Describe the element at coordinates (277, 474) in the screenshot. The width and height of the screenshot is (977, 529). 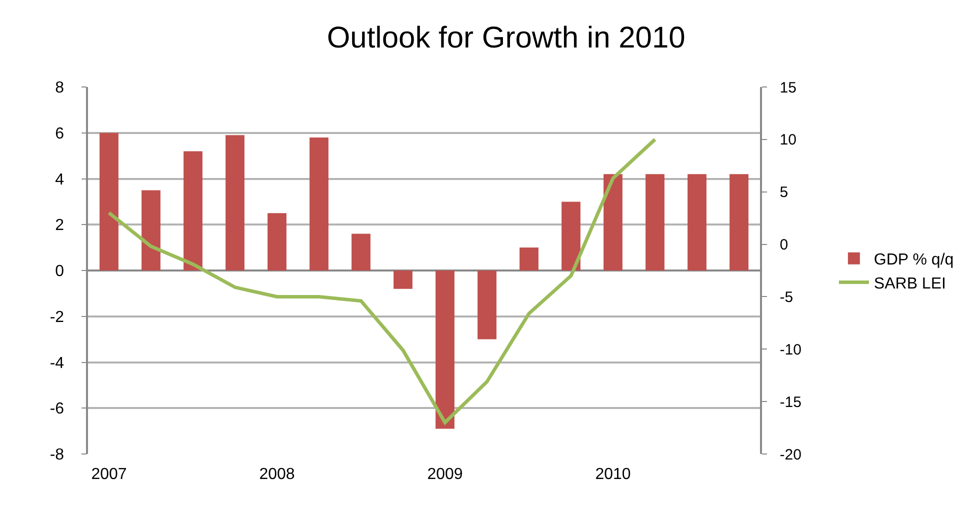
I see `x-tick-label: 2008` at that location.